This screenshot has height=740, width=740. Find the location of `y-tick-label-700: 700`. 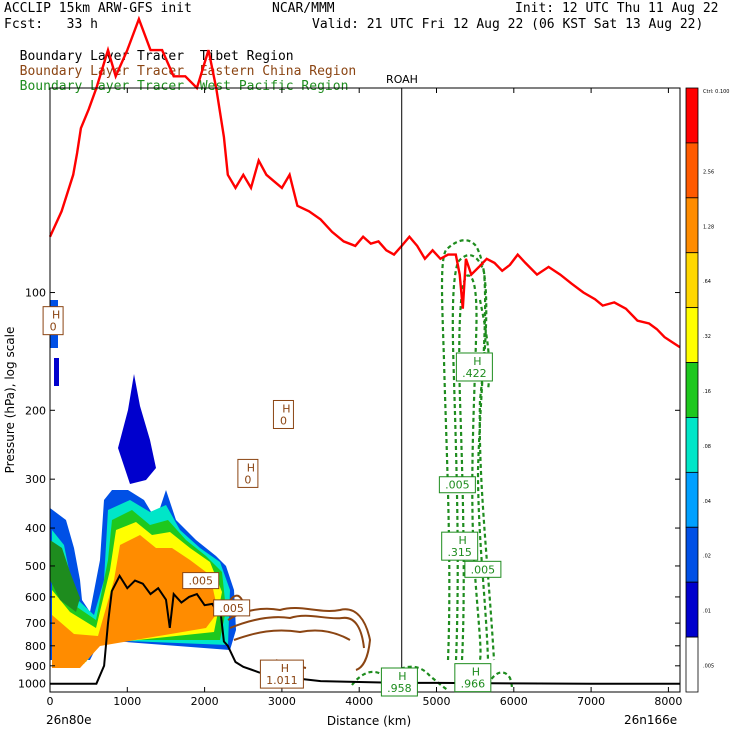

y-tick-label-700: 700 is located at coordinates (35, 623).